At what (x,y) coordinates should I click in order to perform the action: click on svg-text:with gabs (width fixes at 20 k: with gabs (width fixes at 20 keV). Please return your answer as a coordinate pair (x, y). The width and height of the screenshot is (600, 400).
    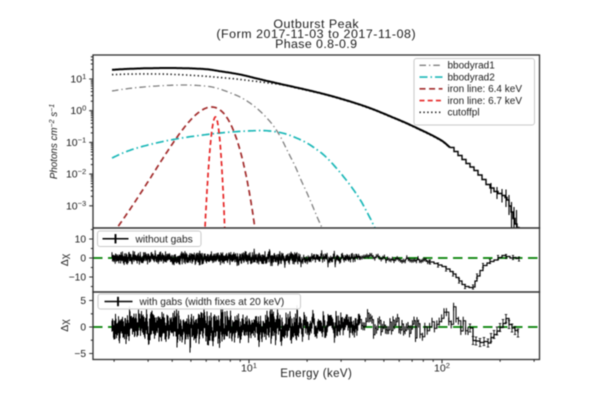
    Looking at the image, I should click on (212, 302).